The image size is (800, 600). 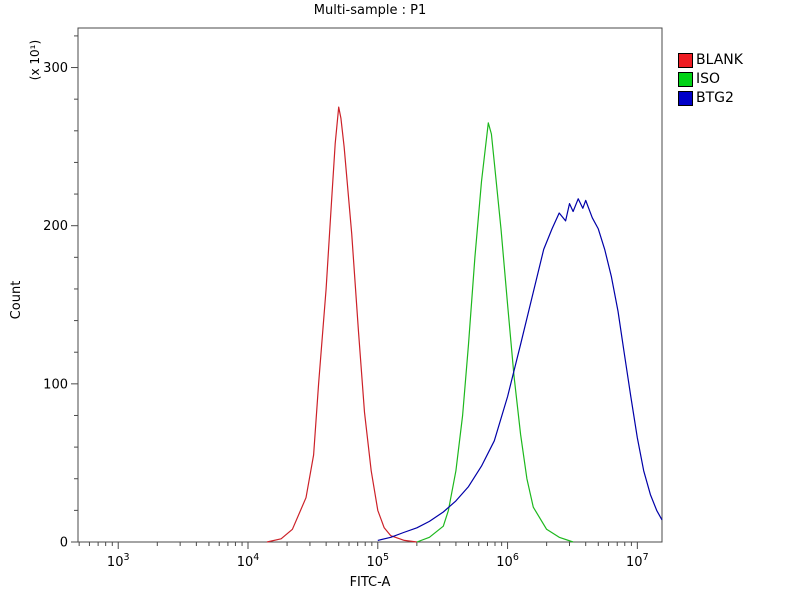 I want to click on series-curve-iso, so click(x=495, y=332).